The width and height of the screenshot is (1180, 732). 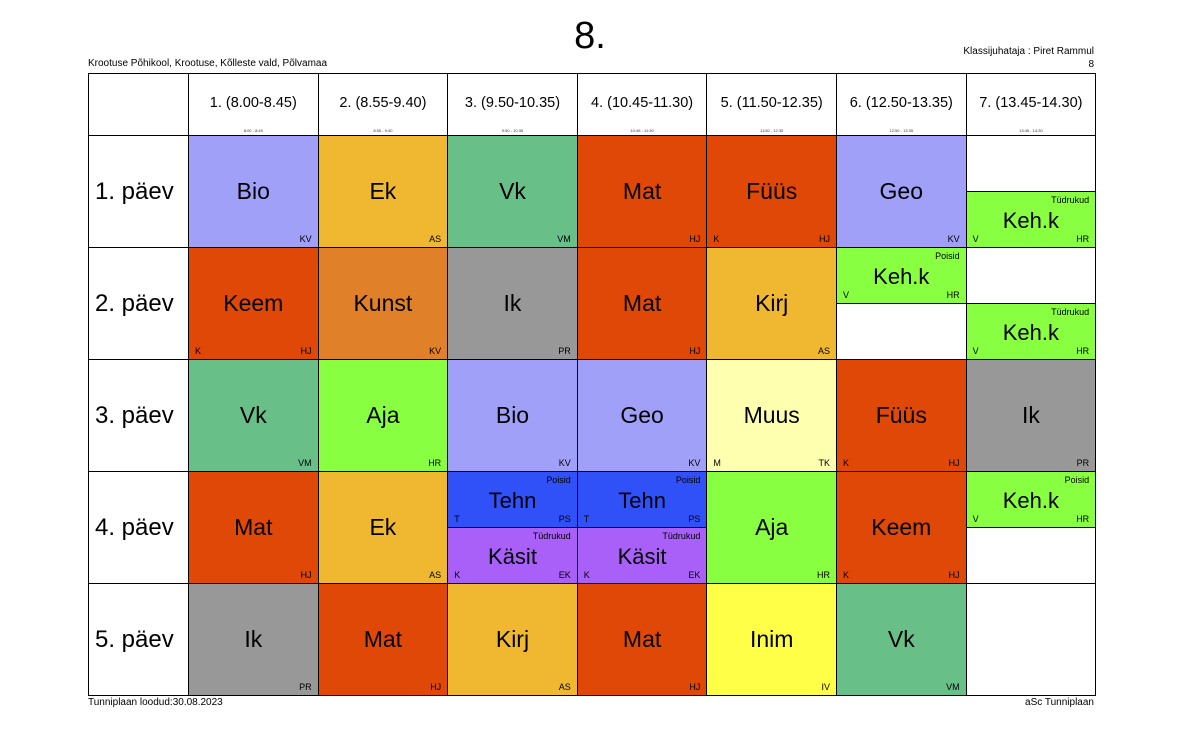 I want to click on lesson-cell: Inim IV, so click(x=771, y=639).